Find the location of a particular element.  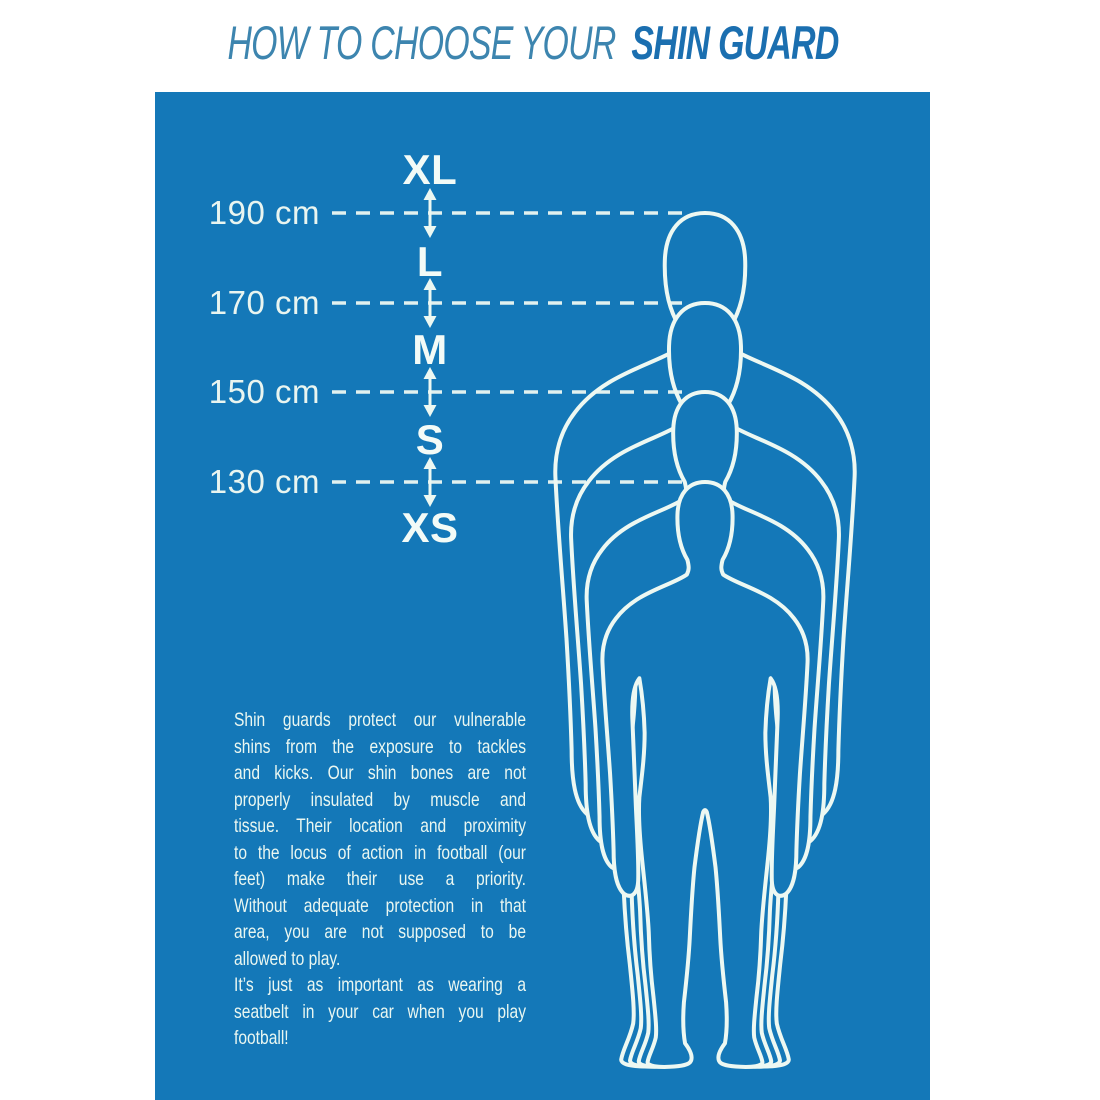

description-line: It’s just as important as wearing a is located at coordinates (380, 985).